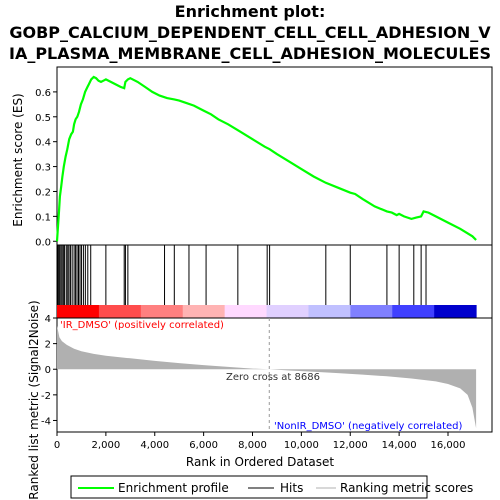 This screenshot has width=500, height=500. What do you see at coordinates (250, 11) in the screenshot?
I see `chart-title-line-1: Enrichment plot:` at bounding box center [250, 11].